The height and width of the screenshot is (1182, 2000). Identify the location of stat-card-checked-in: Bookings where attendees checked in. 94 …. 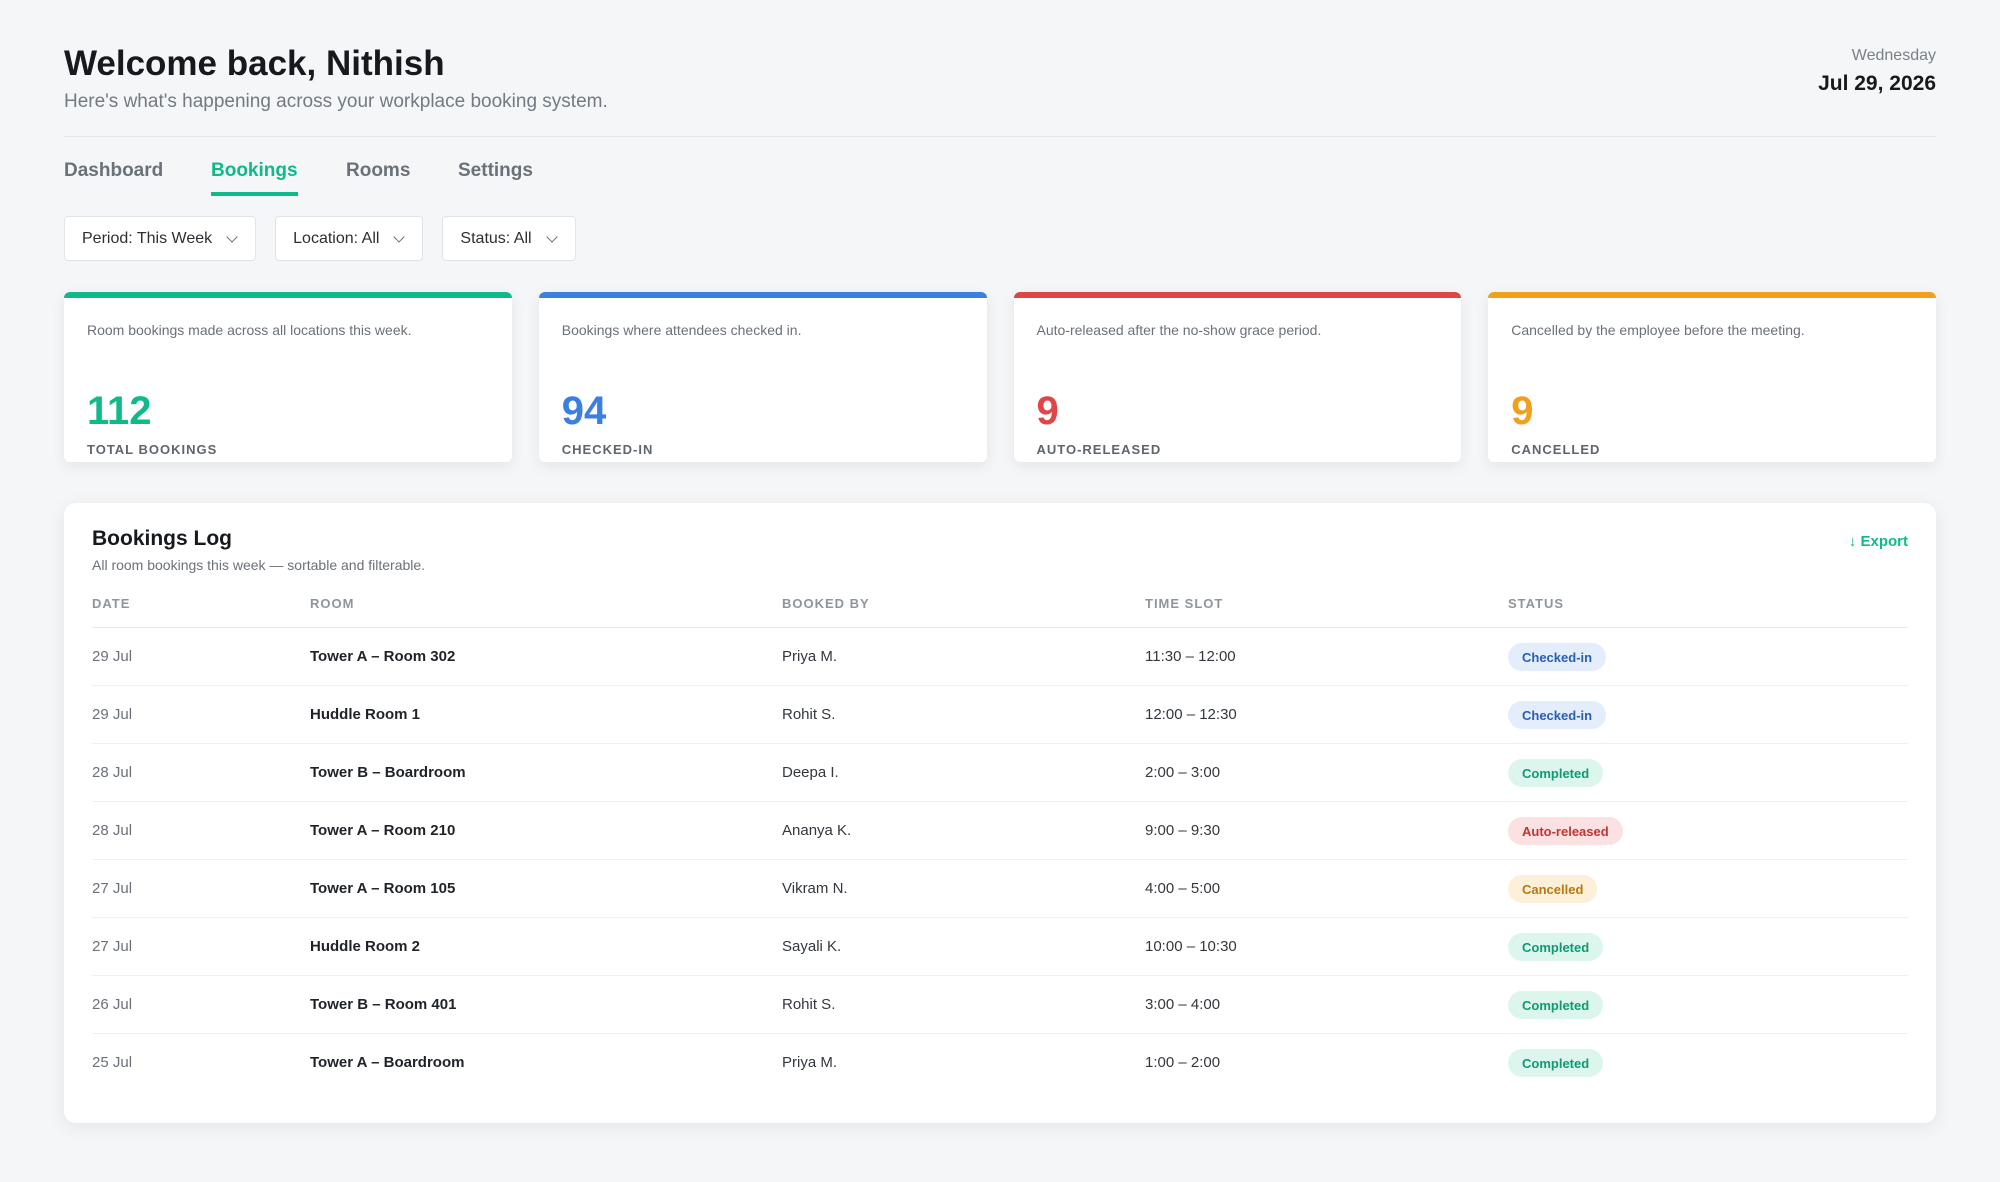
(762, 377).